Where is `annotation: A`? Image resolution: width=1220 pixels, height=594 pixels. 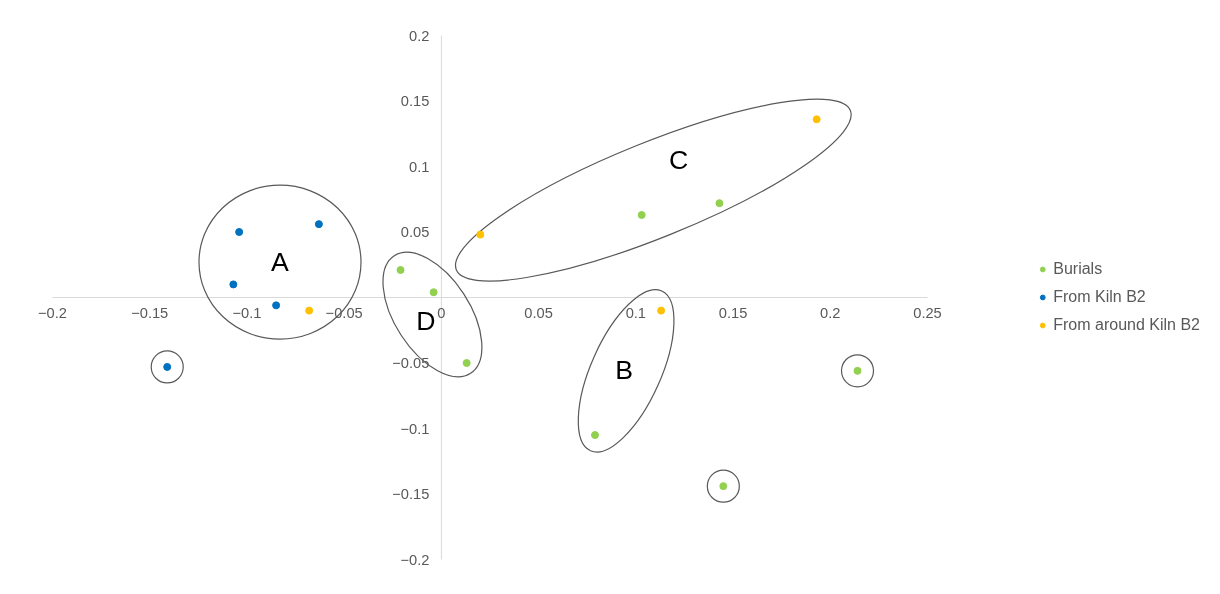 annotation: A is located at coordinates (280, 262).